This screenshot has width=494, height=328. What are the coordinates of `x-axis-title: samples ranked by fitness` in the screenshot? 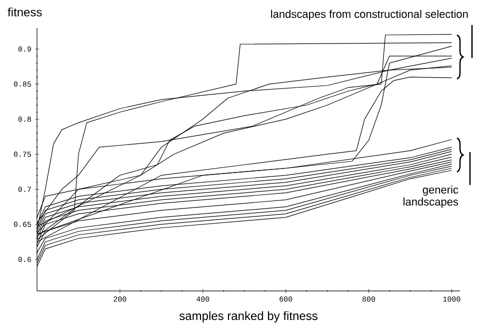 It's located at (248, 316).